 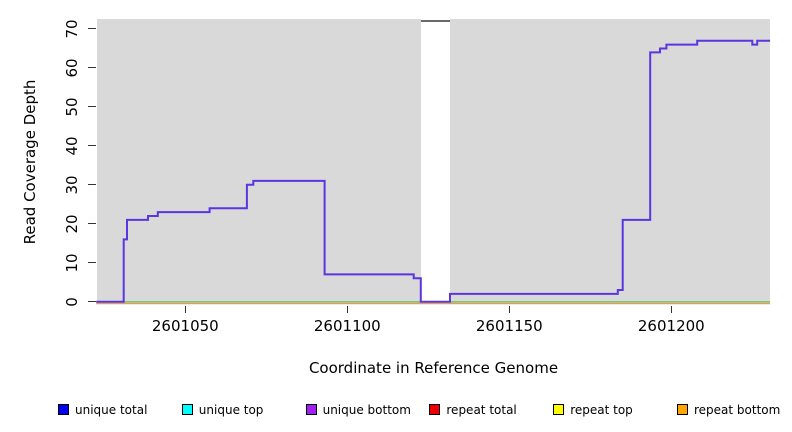 What do you see at coordinates (72, 301) in the screenshot?
I see `y-tick-label: 0` at bounding box center [72, 301].